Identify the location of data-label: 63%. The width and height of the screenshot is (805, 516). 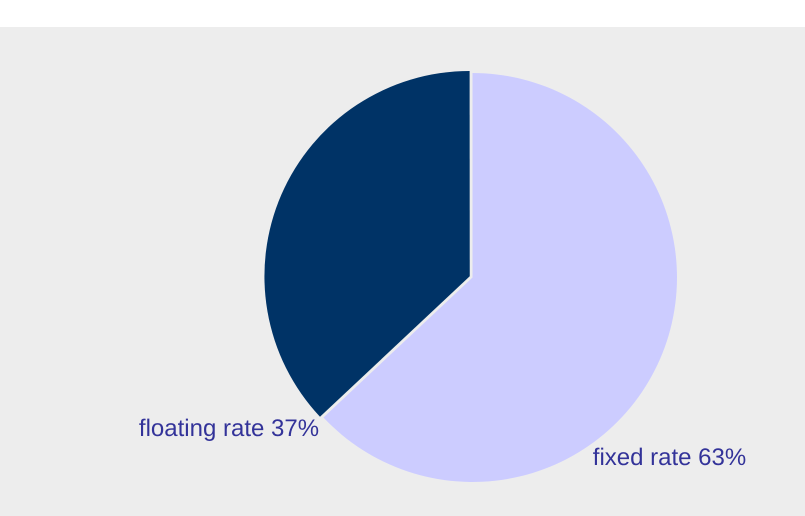
(722, 457).